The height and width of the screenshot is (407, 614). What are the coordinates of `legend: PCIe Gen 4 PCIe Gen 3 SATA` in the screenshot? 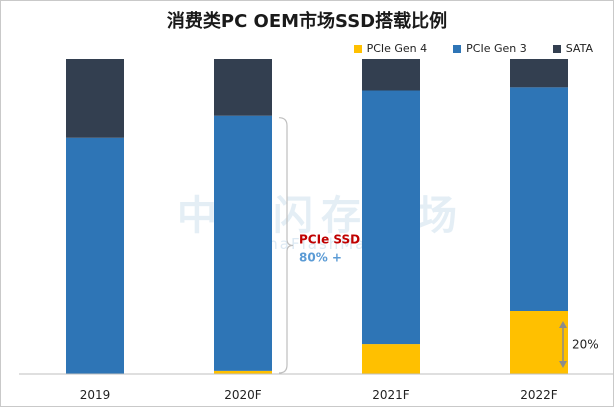 It's located at (473, 48).